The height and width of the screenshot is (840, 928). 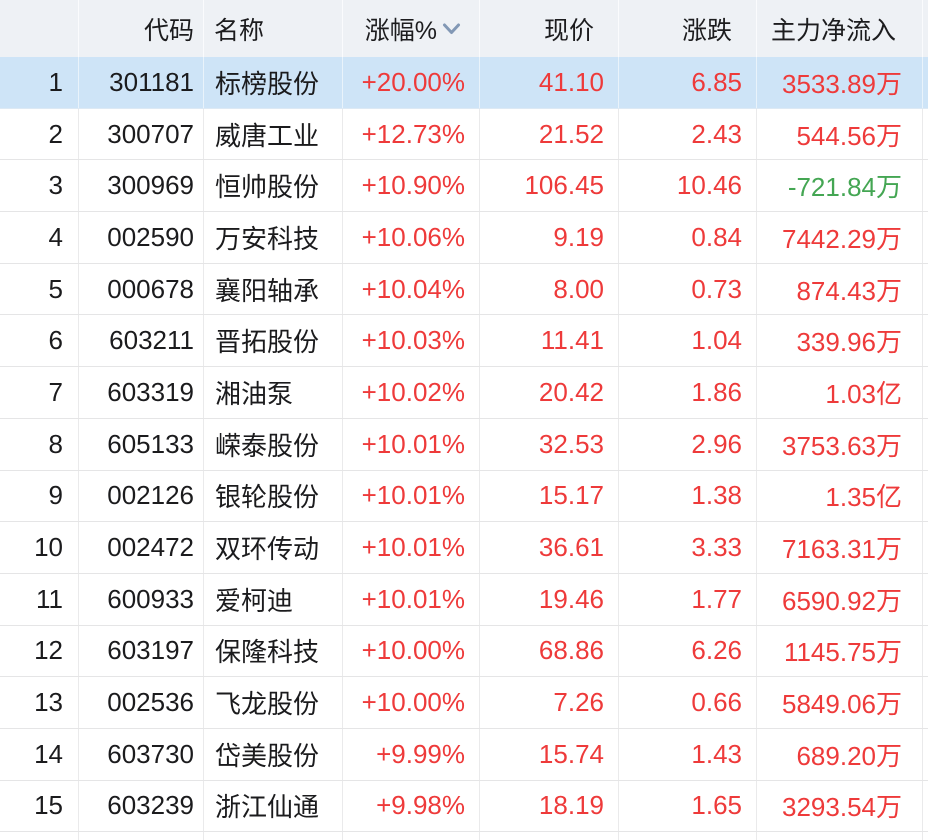 I want to click on header-code: 代码, so click(x=141, y=28).